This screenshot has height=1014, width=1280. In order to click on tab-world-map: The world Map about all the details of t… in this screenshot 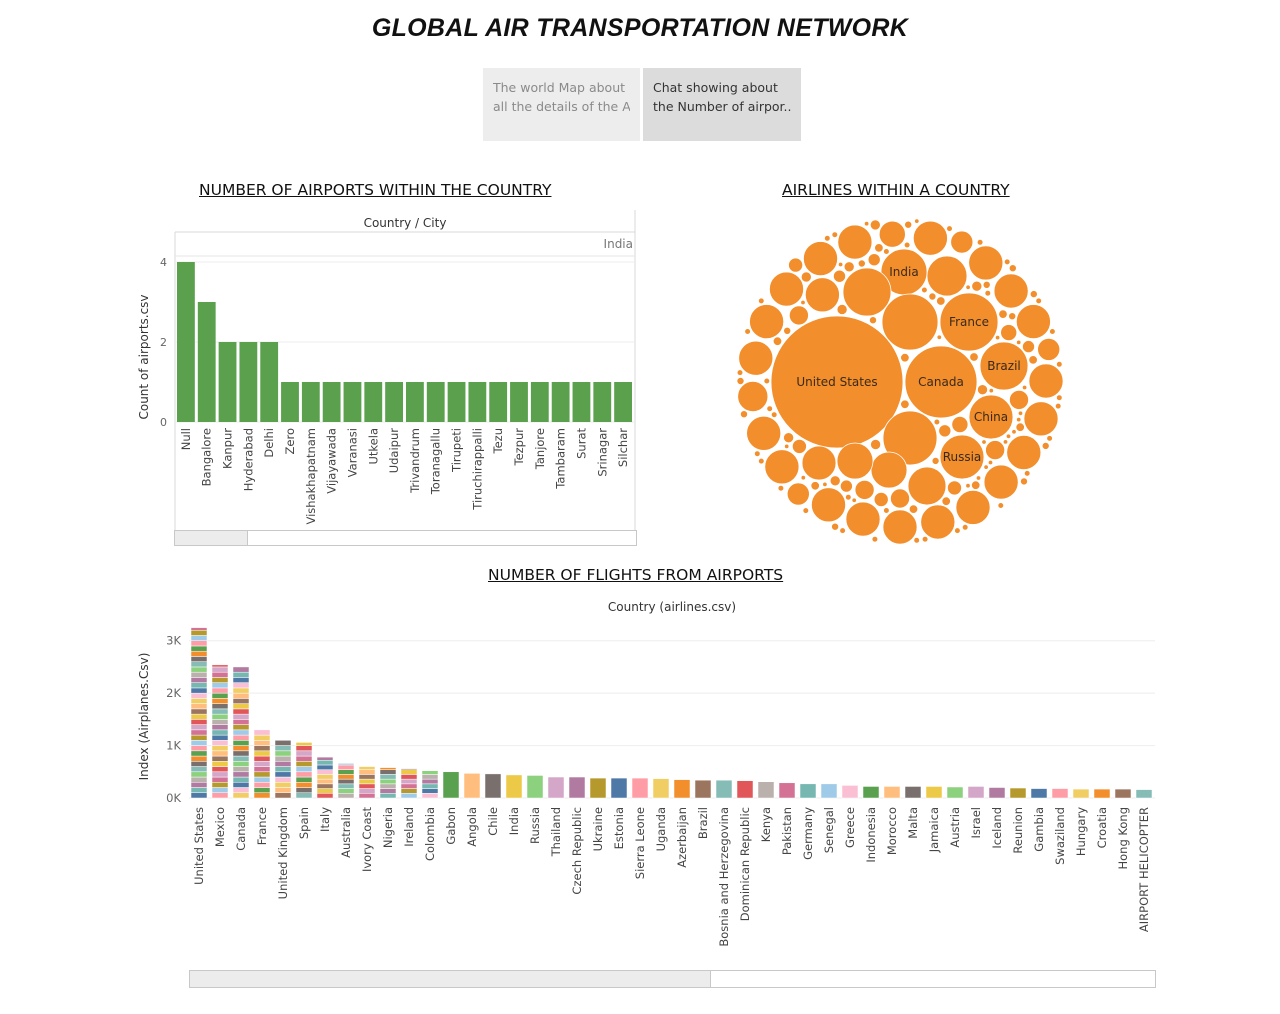, I will do `click(561, 104)`.